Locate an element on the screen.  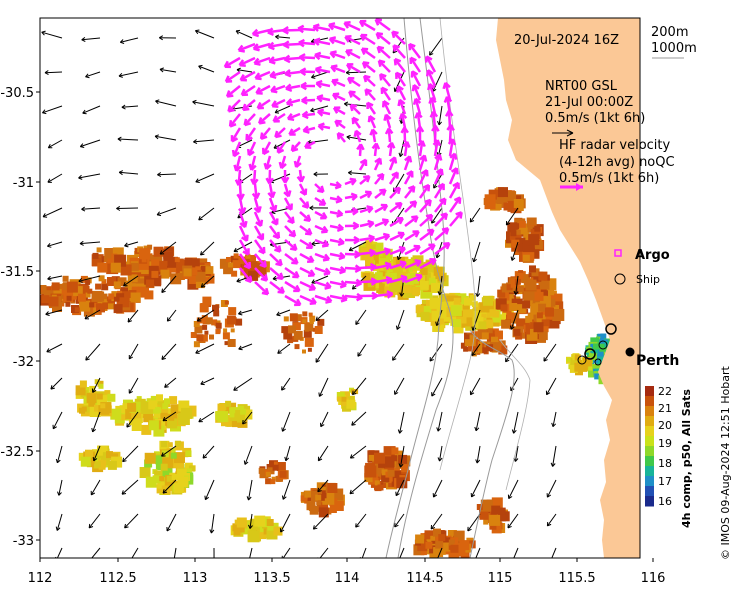
colorbar-tick: 22 is located at coordinates (665, 391).